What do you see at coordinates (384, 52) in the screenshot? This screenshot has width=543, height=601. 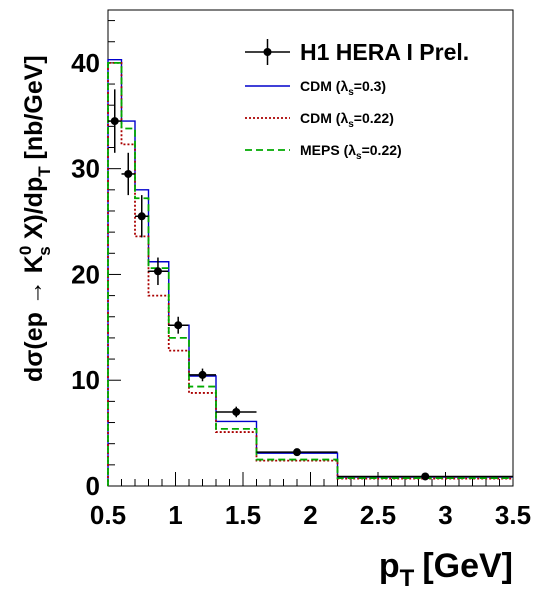 I see `legend-label-data: H1 HERA I Prel.` at bounding box center [384, 52].